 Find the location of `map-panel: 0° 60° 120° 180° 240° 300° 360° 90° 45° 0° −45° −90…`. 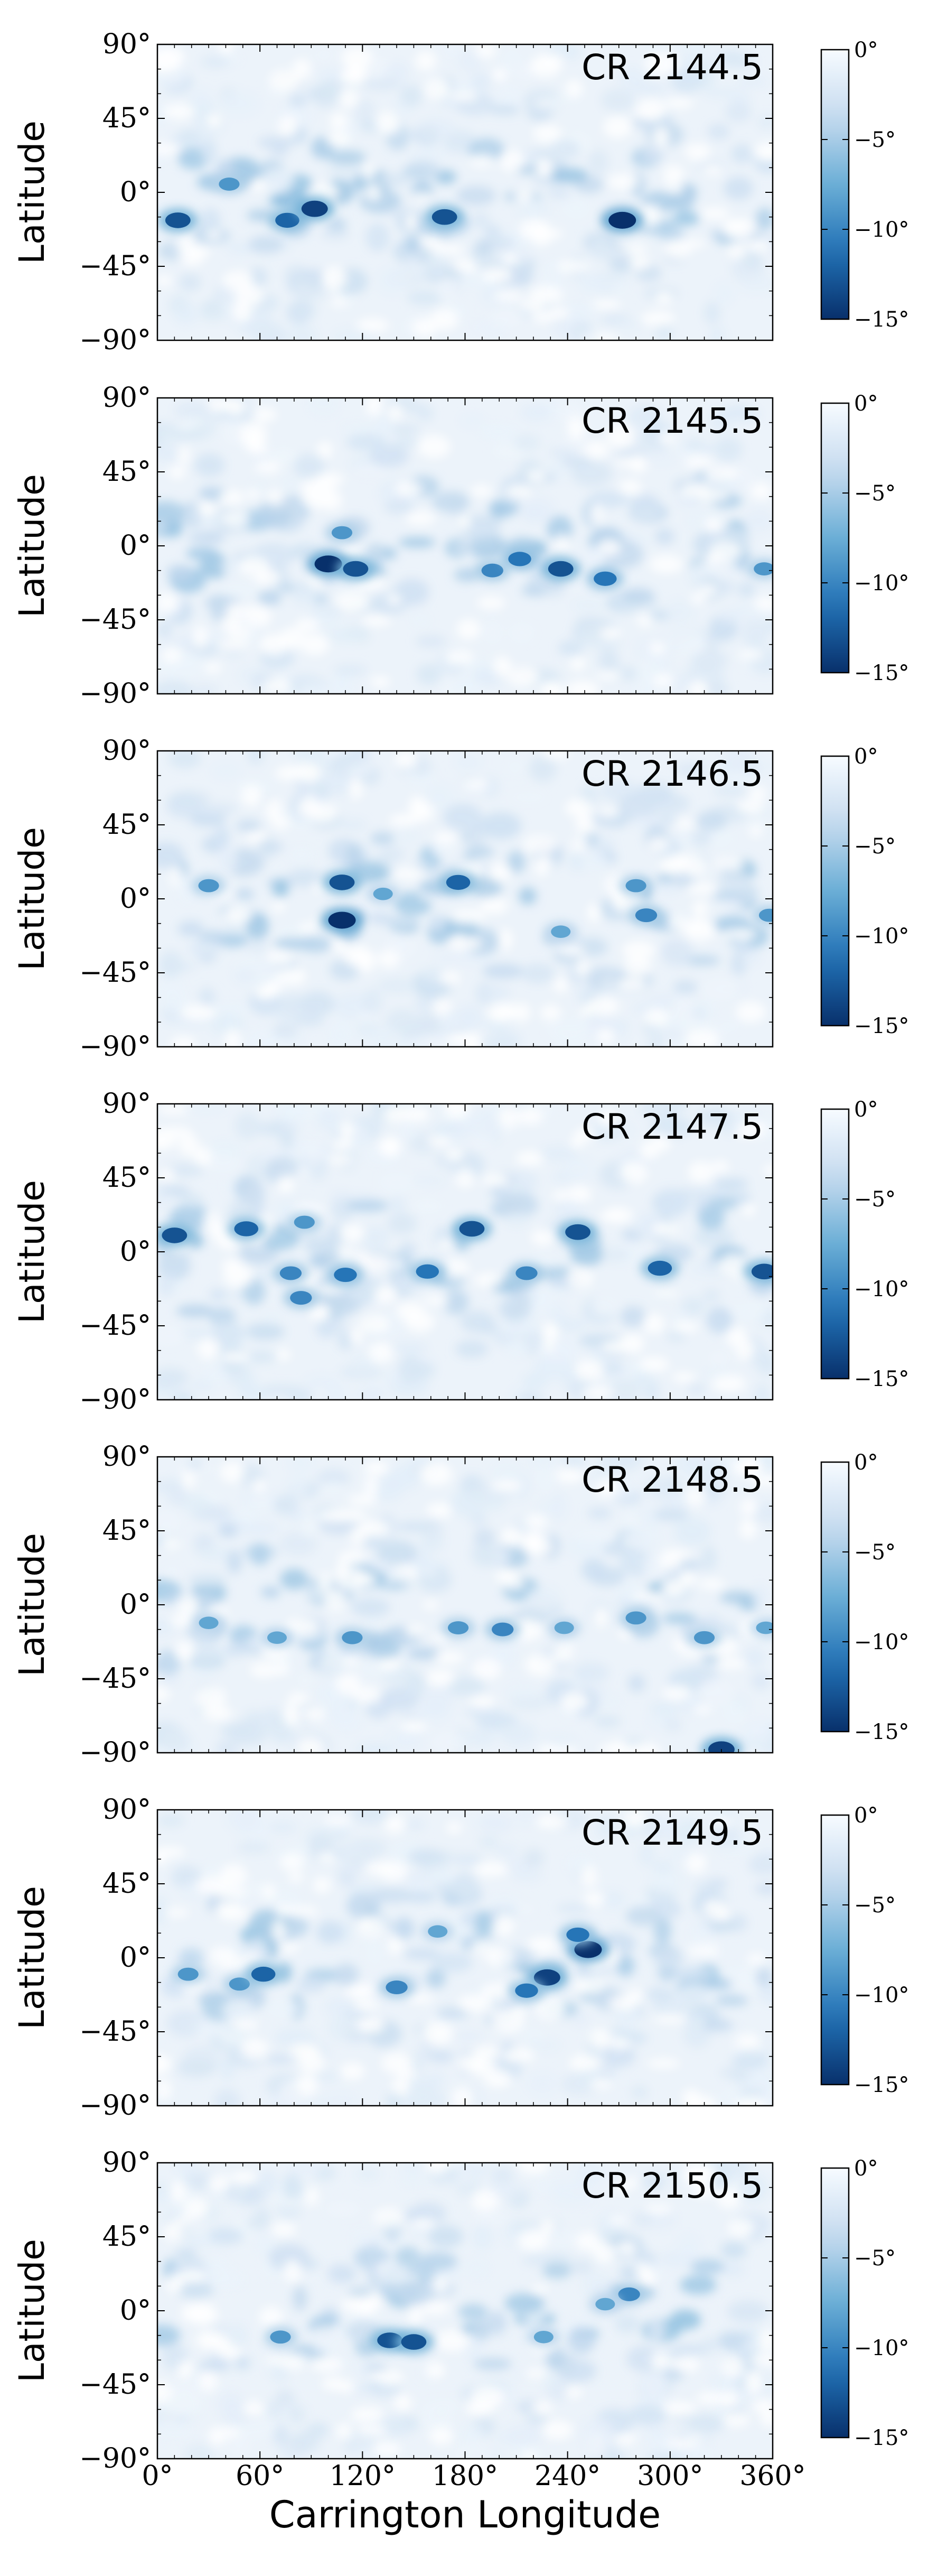

map-panel: 0° 60° 120° 180° 240° 300° 360° 90° 45° 0° −45° −90… is located at coordinates (460, 2341).